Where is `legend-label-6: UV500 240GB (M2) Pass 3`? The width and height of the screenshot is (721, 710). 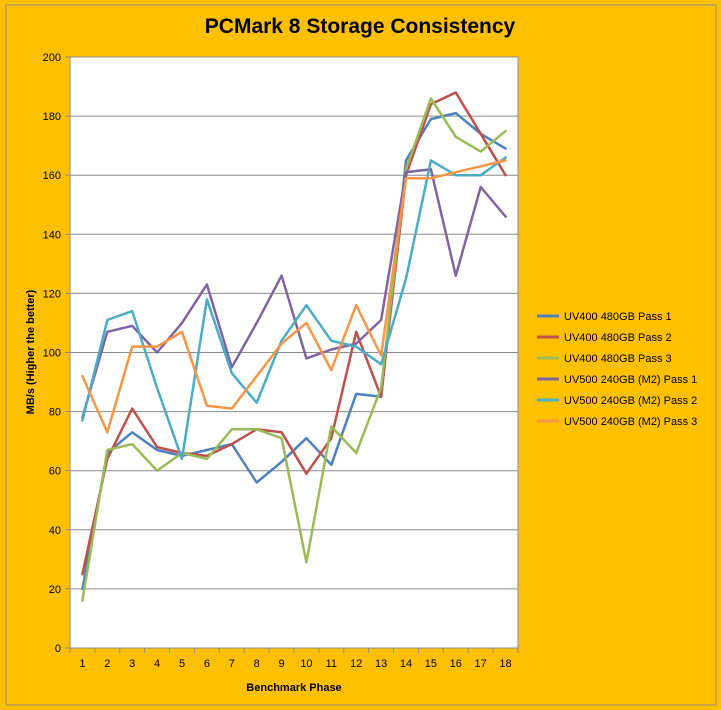 legend-label-6: UV500 240GB (M2) Pass 3 is located at coordinates (630, 422).